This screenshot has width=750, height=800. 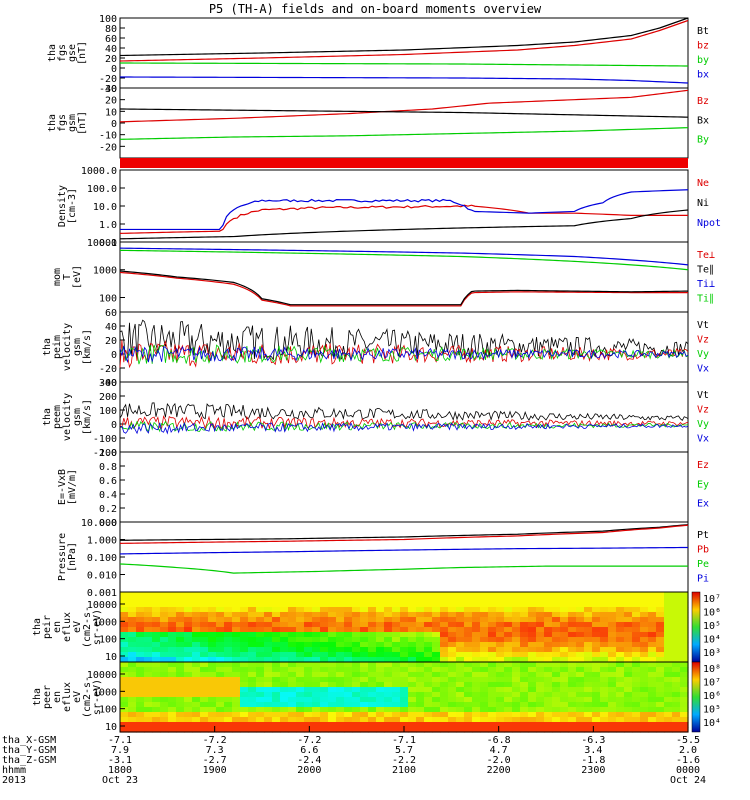 I want to click on series-Bx-line, so click(x=404, y=113).